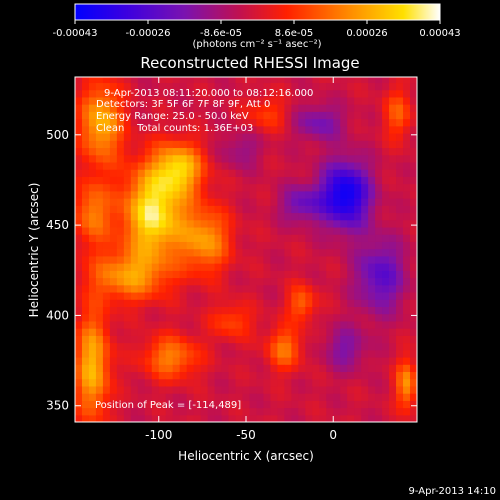 The width and height of the screenshot is (500, 500). I want to click on x-tick-label: -100, so click(158, 435).